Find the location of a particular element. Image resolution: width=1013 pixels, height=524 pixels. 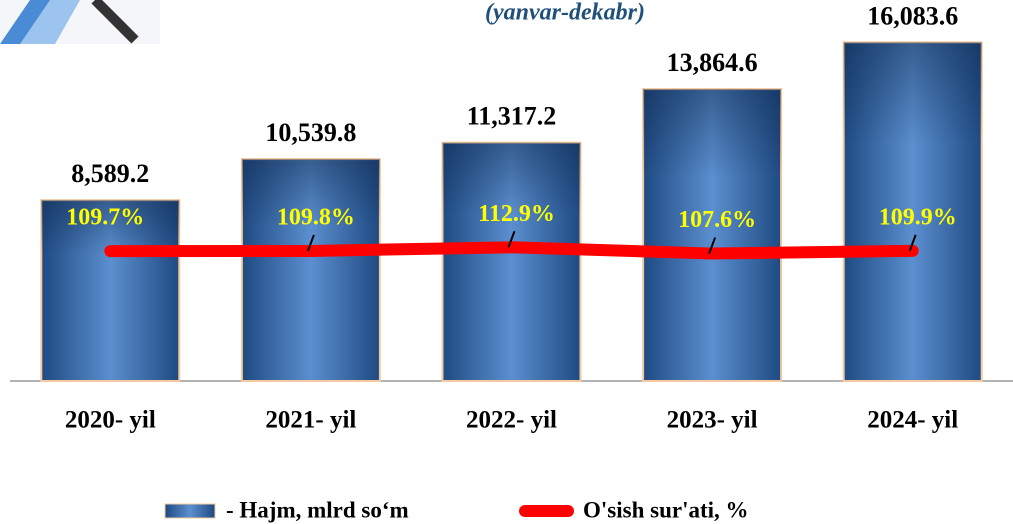

x-tick-label: 2021- yil is located at coordinates (310, 420).